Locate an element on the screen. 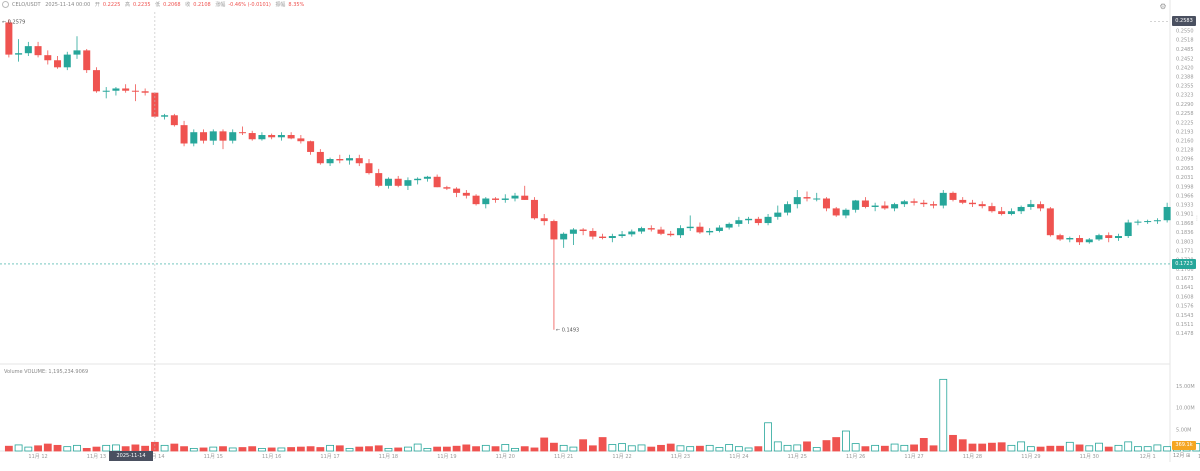  price-tick-label: 0.1543 is located at coordinates (1185, 316).